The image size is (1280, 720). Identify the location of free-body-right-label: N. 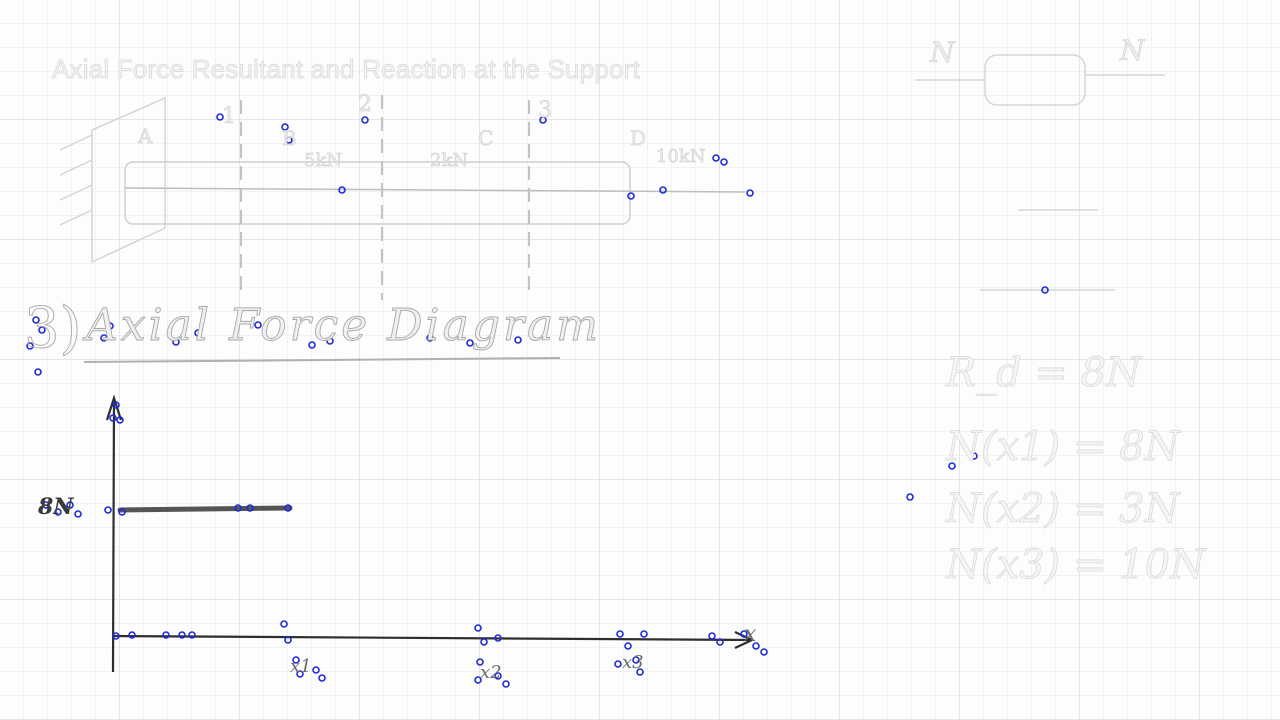
(1132, 51).